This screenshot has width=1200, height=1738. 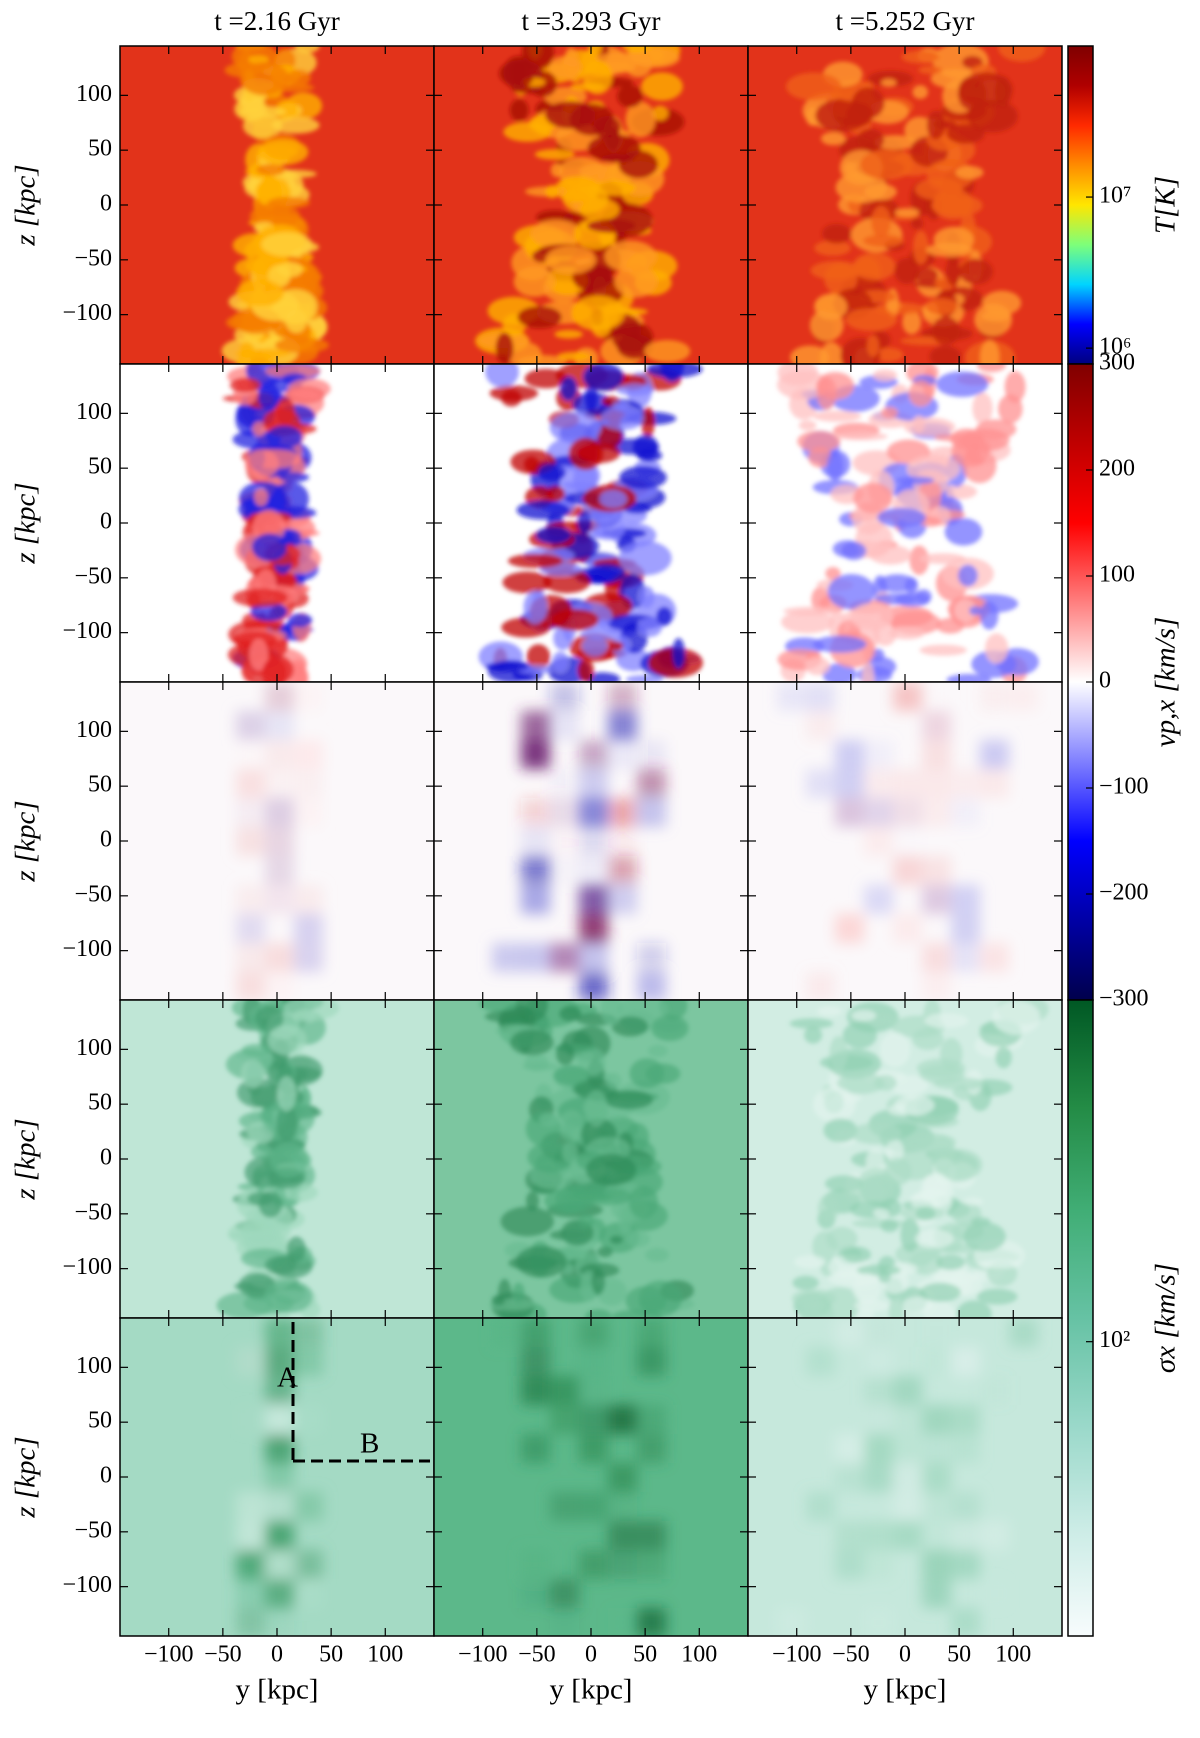 What do you see at coordinates (385, 1655) in the screenshot?
I see `x-tick-label: 100` at bounding box center [385, 1655].